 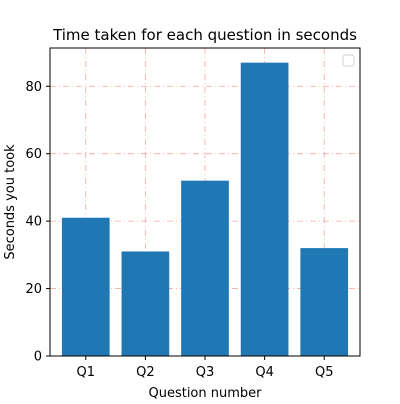 What do you see at coordinates (33, 289) in the screenshot?
I see `y-tick-label: 20` at bounding box center [33, 289].